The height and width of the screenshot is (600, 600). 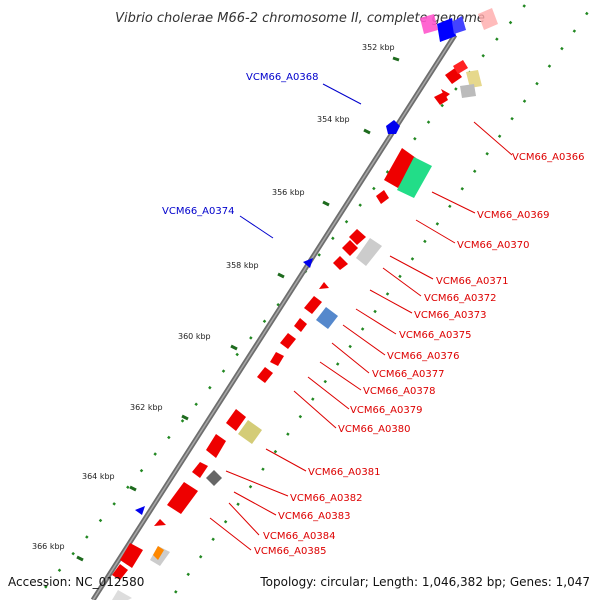 What do you see at coordinates (548, 157) in the screenshot?
I see `gene-label-vcm66-a0366: VCM66_A0366` at bounding box center [548, 157].